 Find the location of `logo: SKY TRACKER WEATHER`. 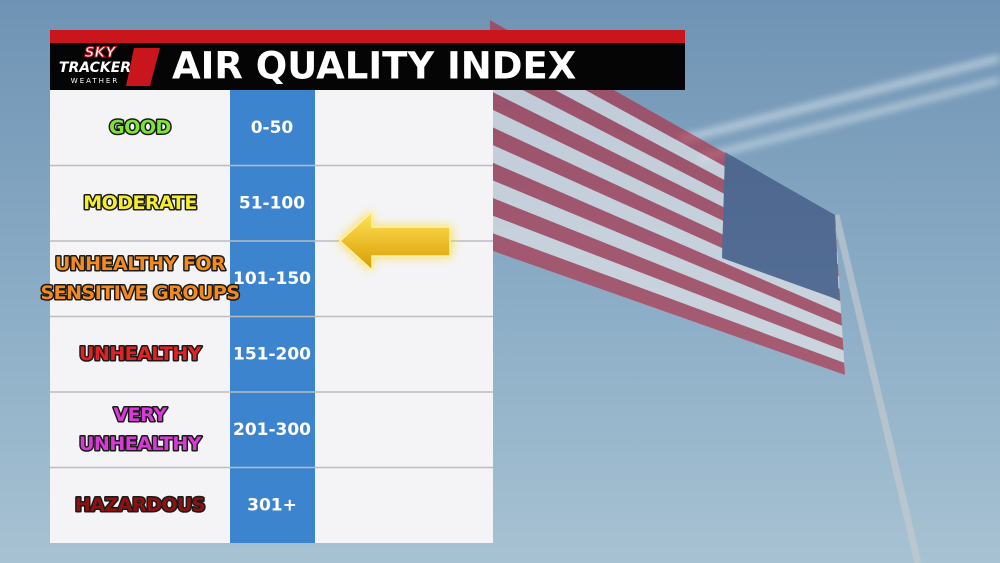

logo: SKY TRACKER WEATHER is located at coordinates (109, 65).